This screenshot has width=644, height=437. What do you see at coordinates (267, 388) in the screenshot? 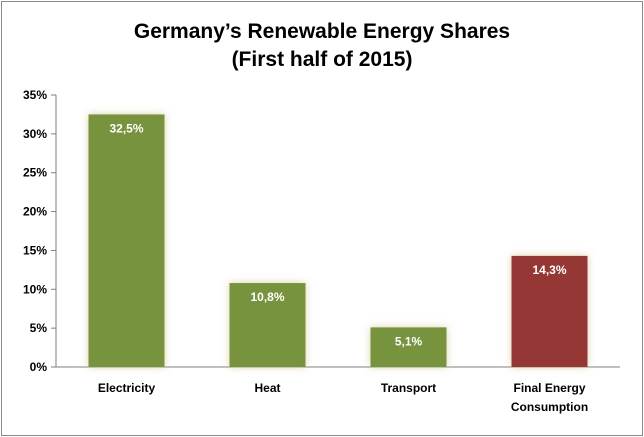
I see `x-category-label: Heat` at bounding box center [267, 388].